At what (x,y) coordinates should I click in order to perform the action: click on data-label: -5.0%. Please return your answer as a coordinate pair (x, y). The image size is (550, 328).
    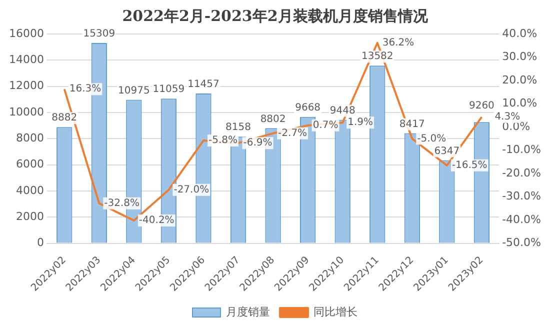
    Looking at the image, I should click on (431, 138).